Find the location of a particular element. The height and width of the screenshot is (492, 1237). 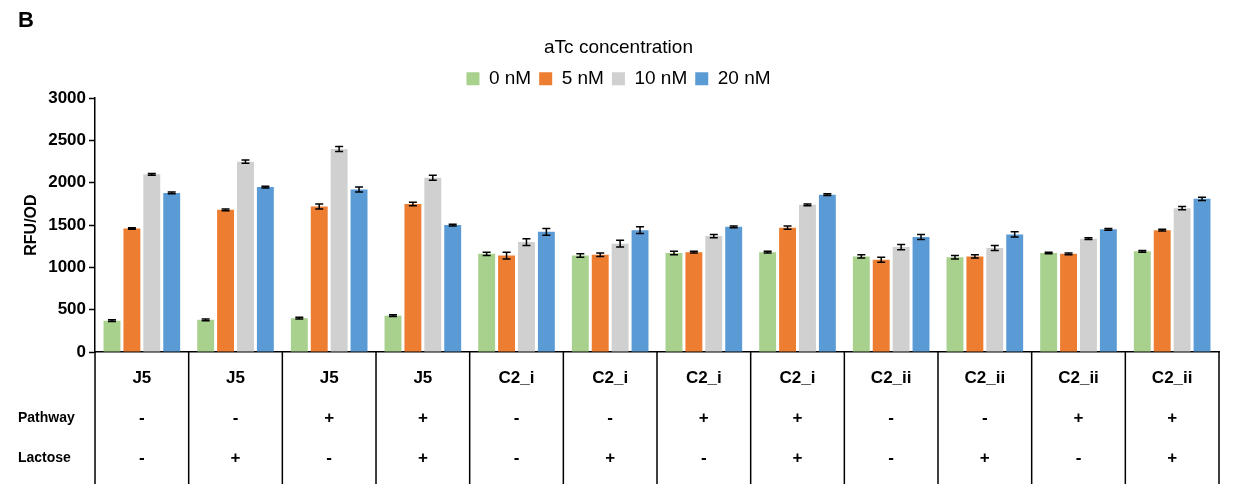

category-label: C2_i - - is located at coordinates (516, 417).